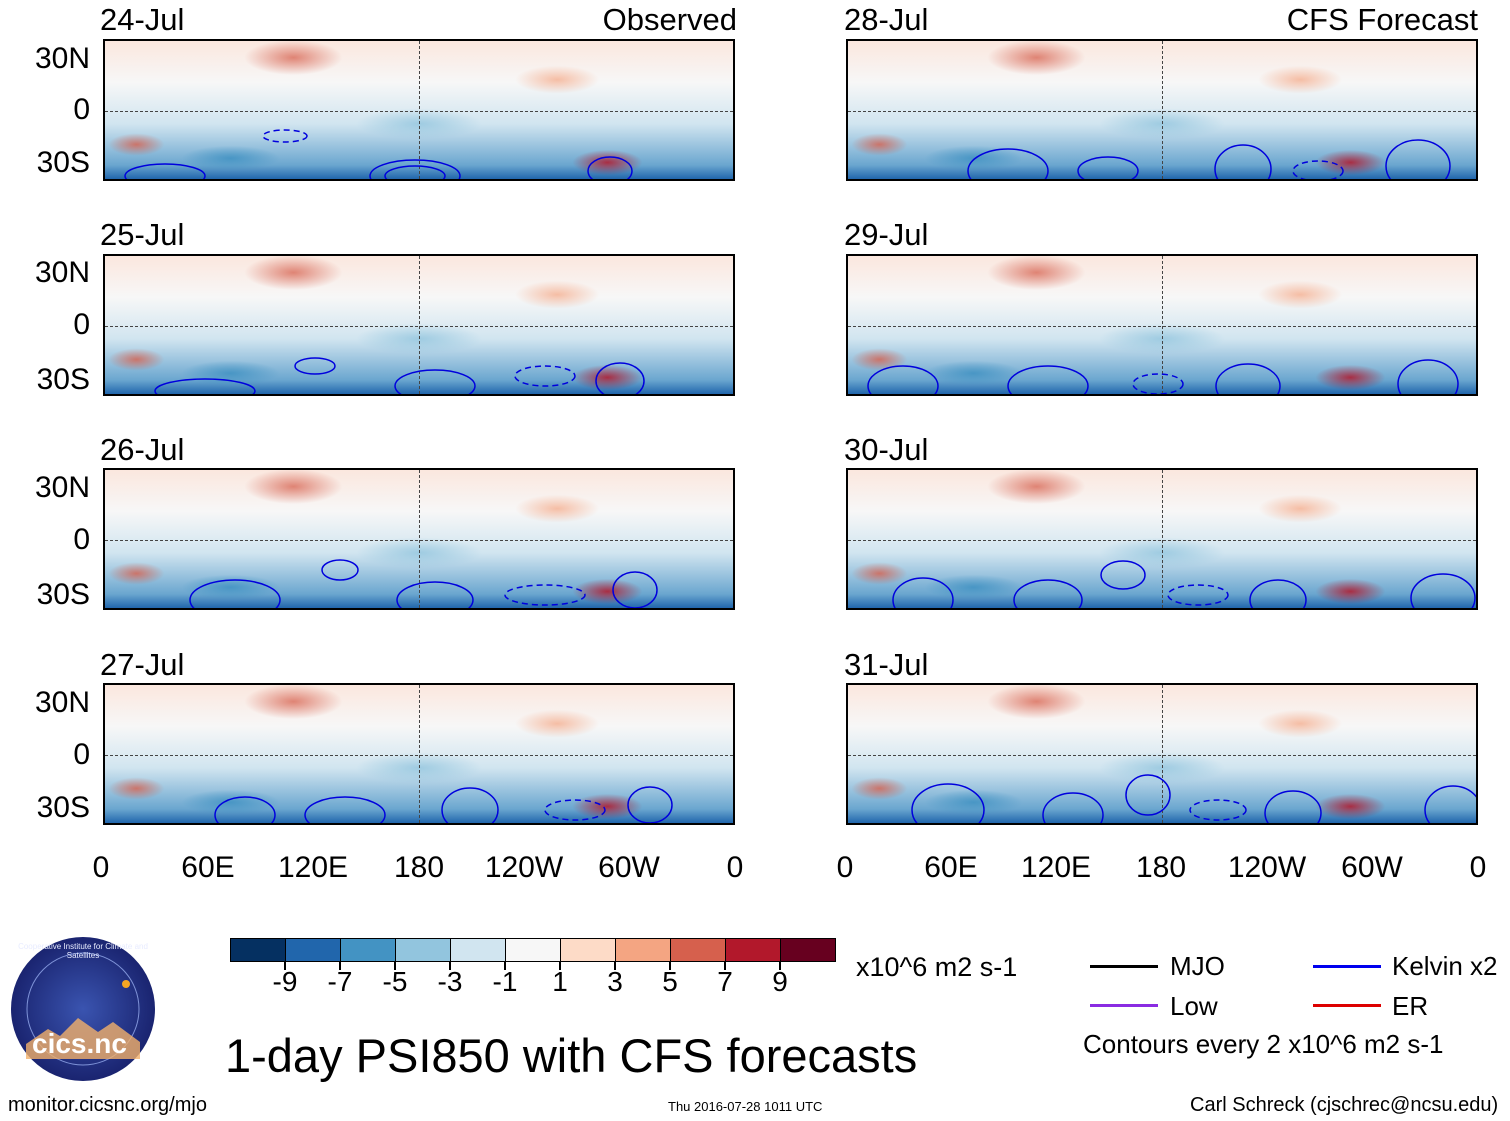 The image size is (1510, 1121). Describe the element at coordinates (1410, 1006) in the screenshot. I see `legend-label-er: ER` at that location.